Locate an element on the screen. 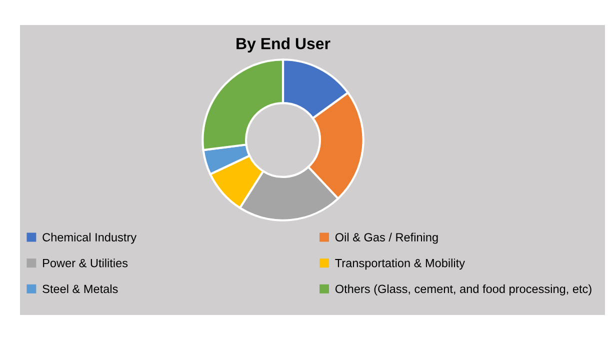 This screenshot has width=610, height=349. legend-label: Others (Glass, cement, and food processing, etc) is located at coordinates (463, 290).